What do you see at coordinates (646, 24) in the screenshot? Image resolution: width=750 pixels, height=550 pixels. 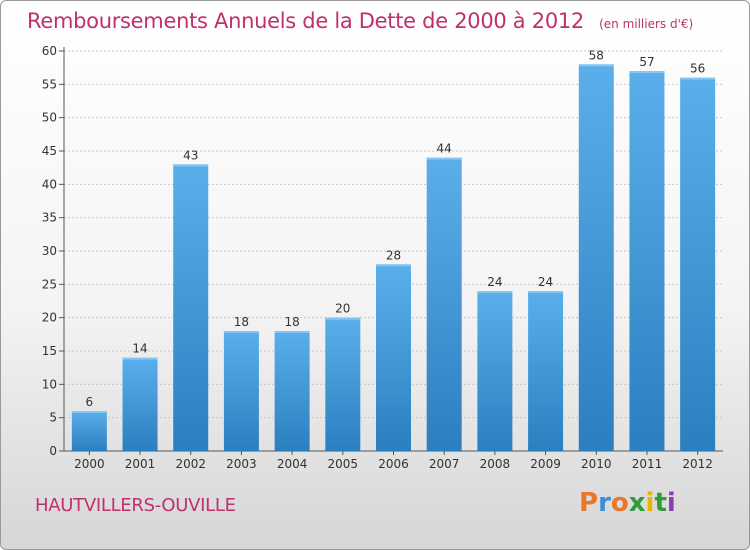 I see `unit-note: (en milliers d'€)` at bounding box center [646, 24].